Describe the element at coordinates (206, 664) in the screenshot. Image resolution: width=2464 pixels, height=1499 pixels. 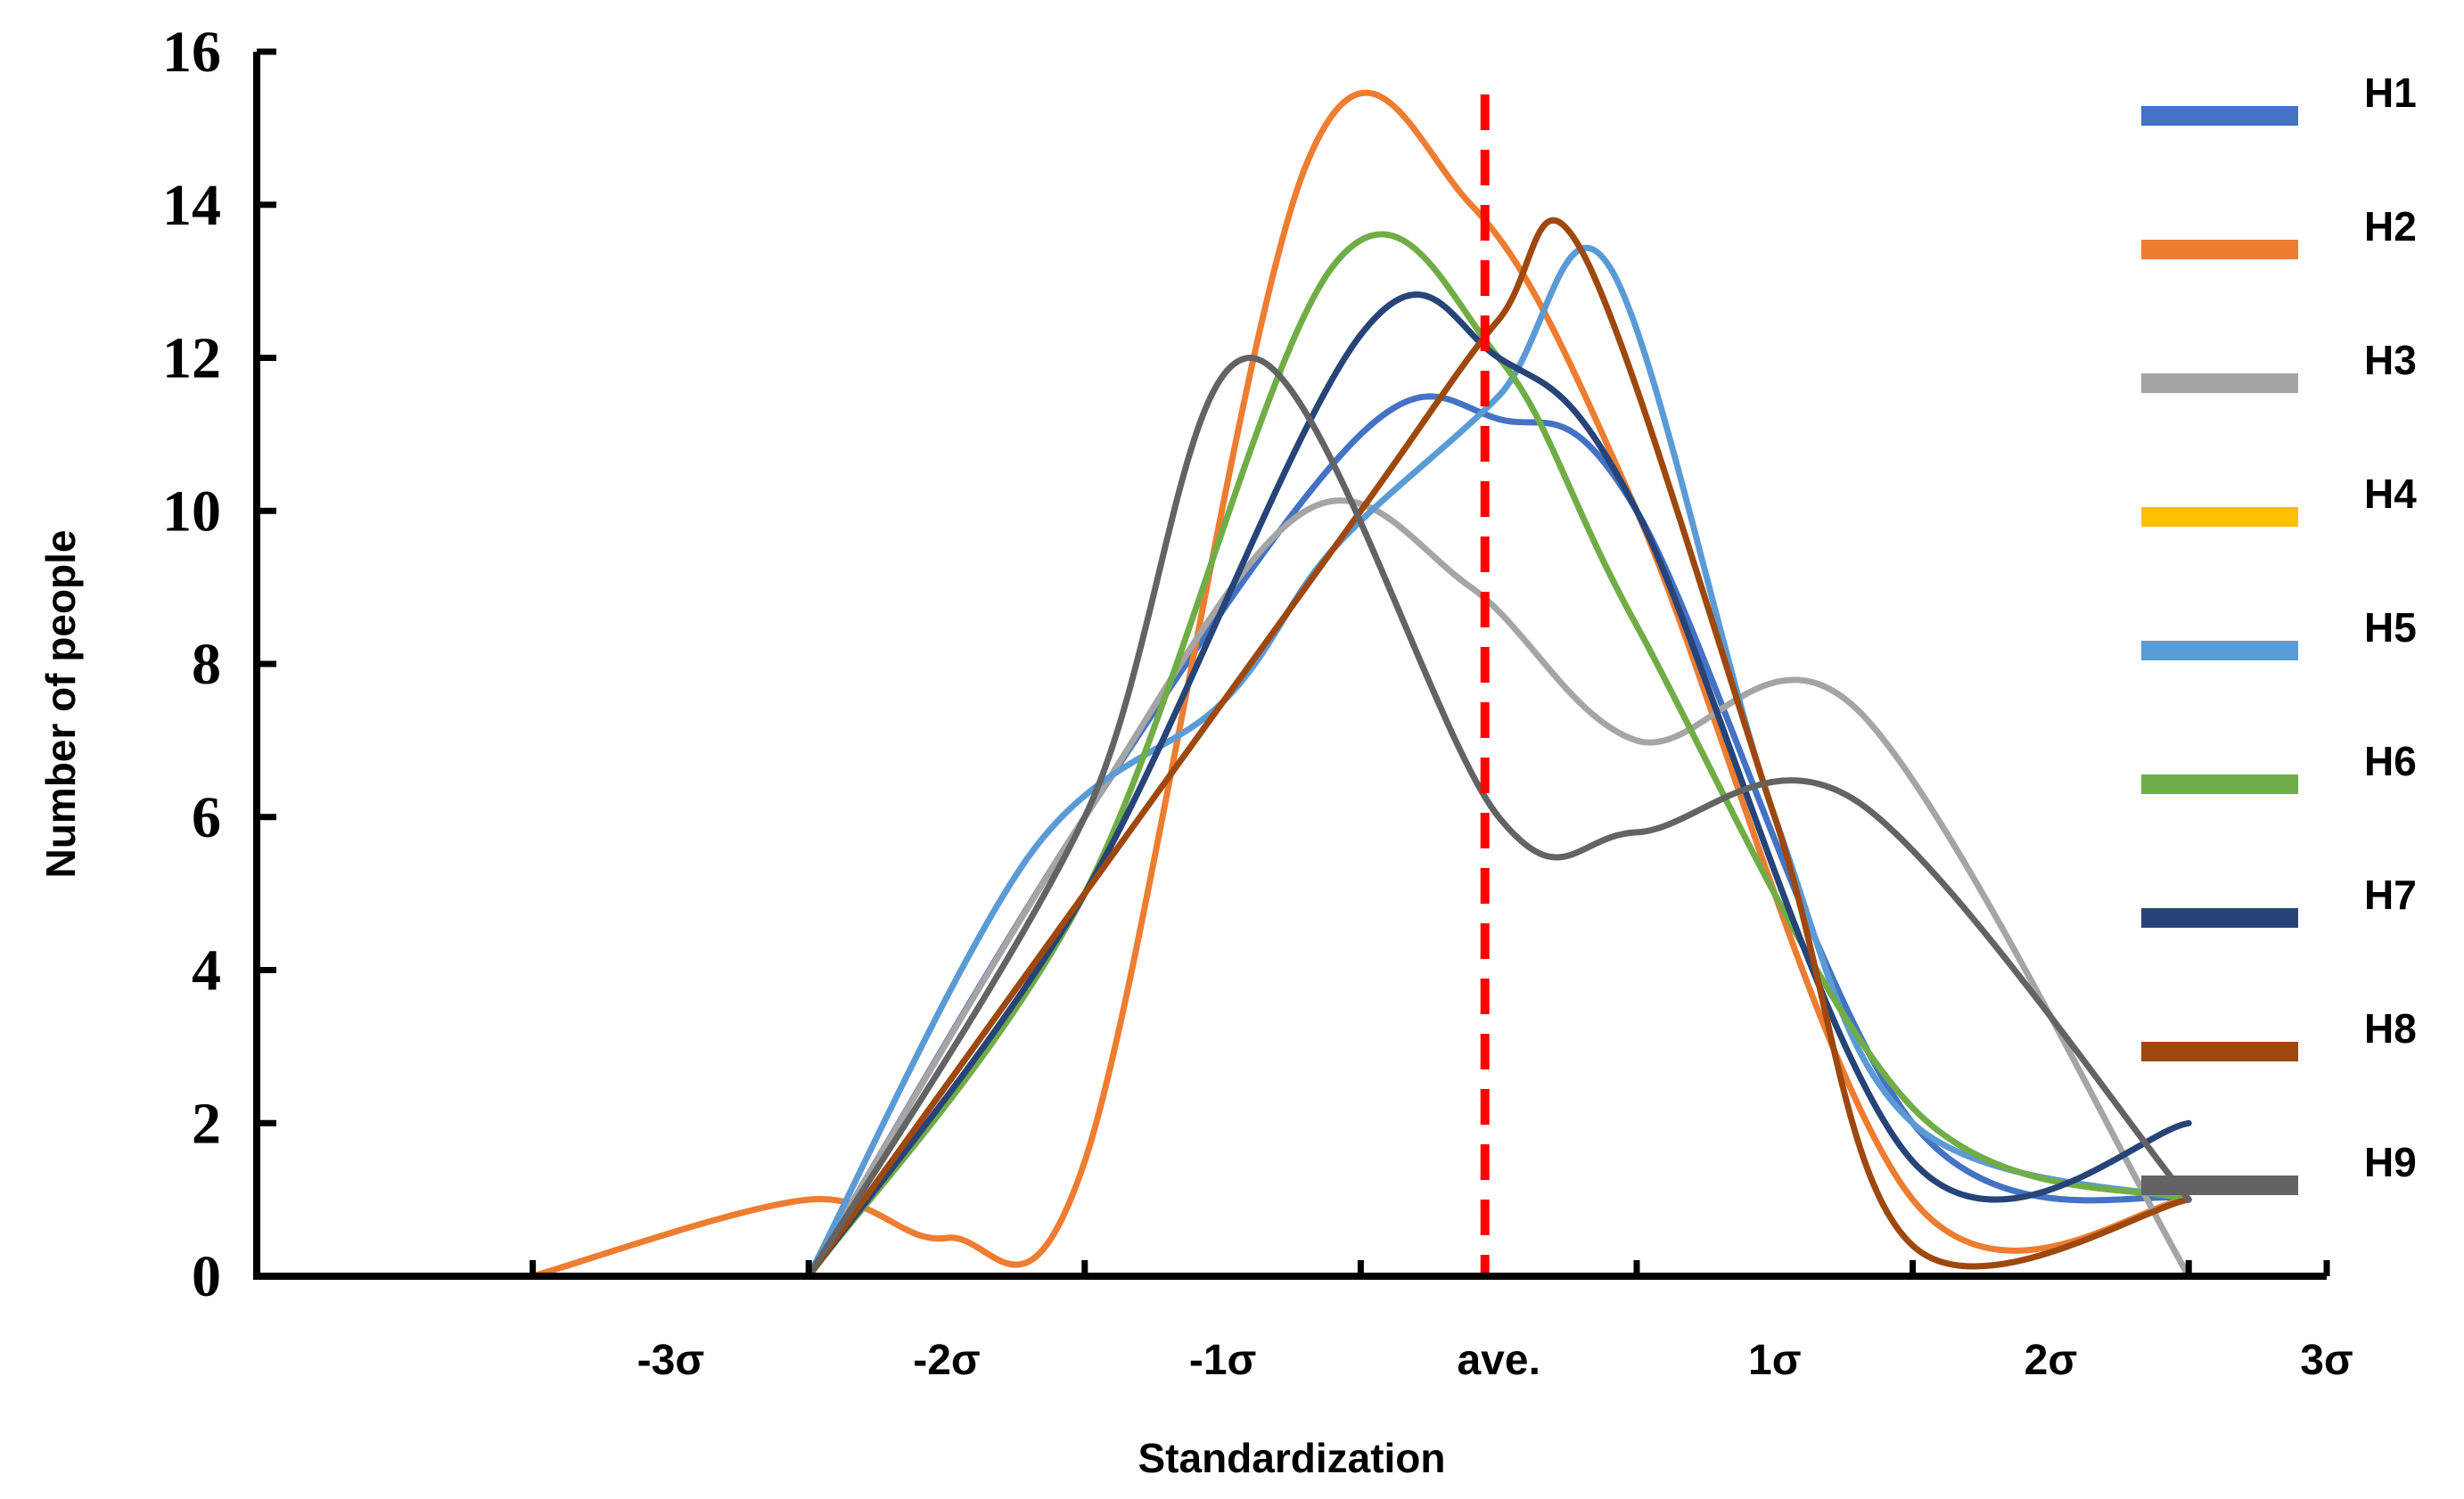
I see `y-tick-label: 8` at that location.